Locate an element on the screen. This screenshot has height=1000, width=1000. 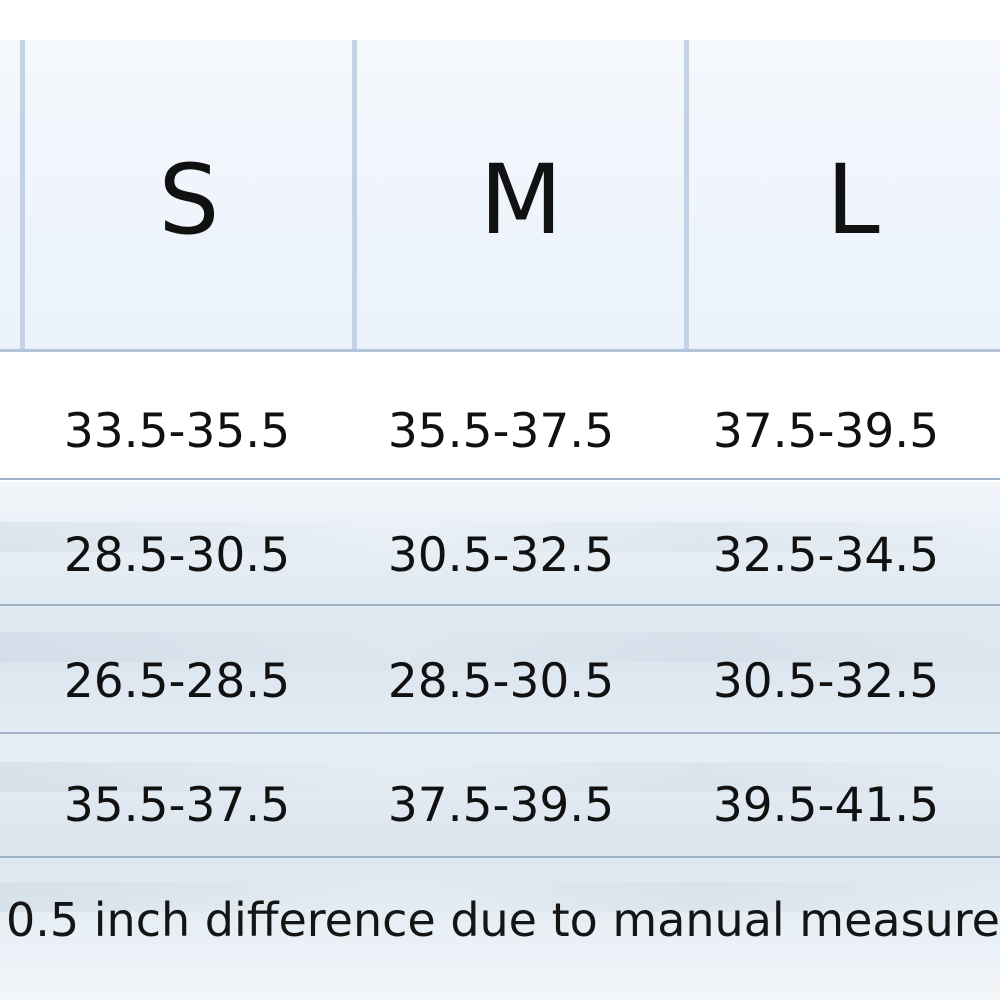
table-cell: 26.5-28.5 is located at coordinates (177, 681).